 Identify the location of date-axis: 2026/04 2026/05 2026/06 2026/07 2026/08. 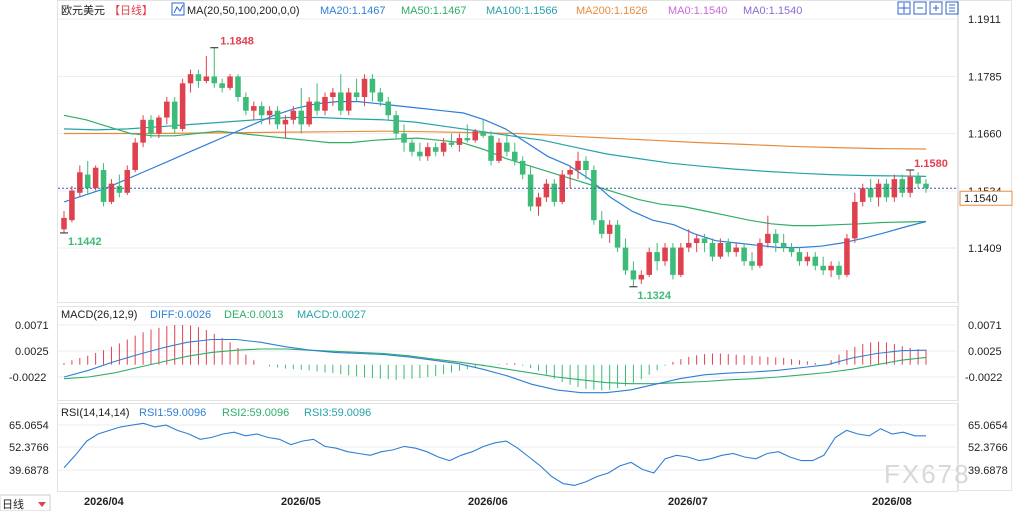
(498, 502).